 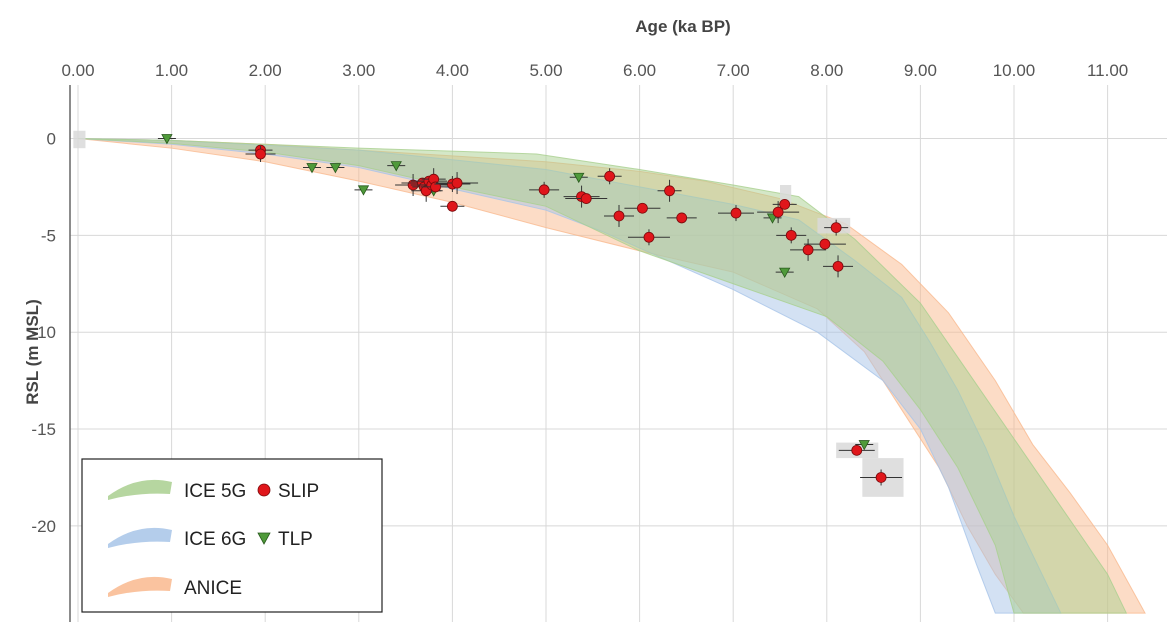 What do you see at coordinates (920, 70) in the screenshot?
I see `x-tick-label: 9.00` at bounding box center [920, 70].